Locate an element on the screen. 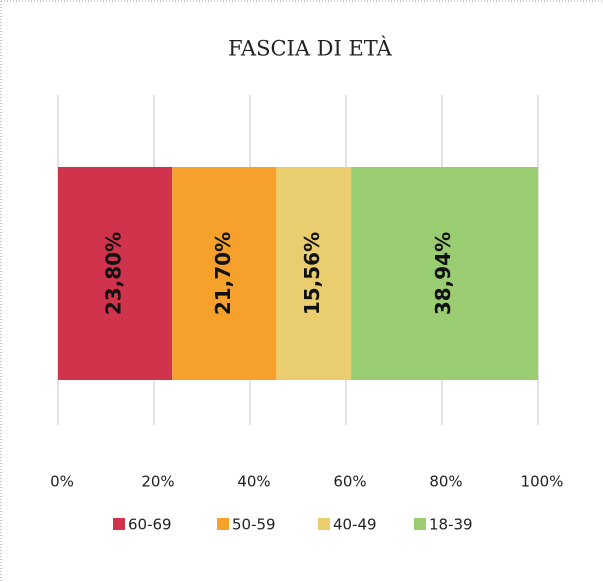  legend-label: 50-59 is located at coordinates (254, 525).